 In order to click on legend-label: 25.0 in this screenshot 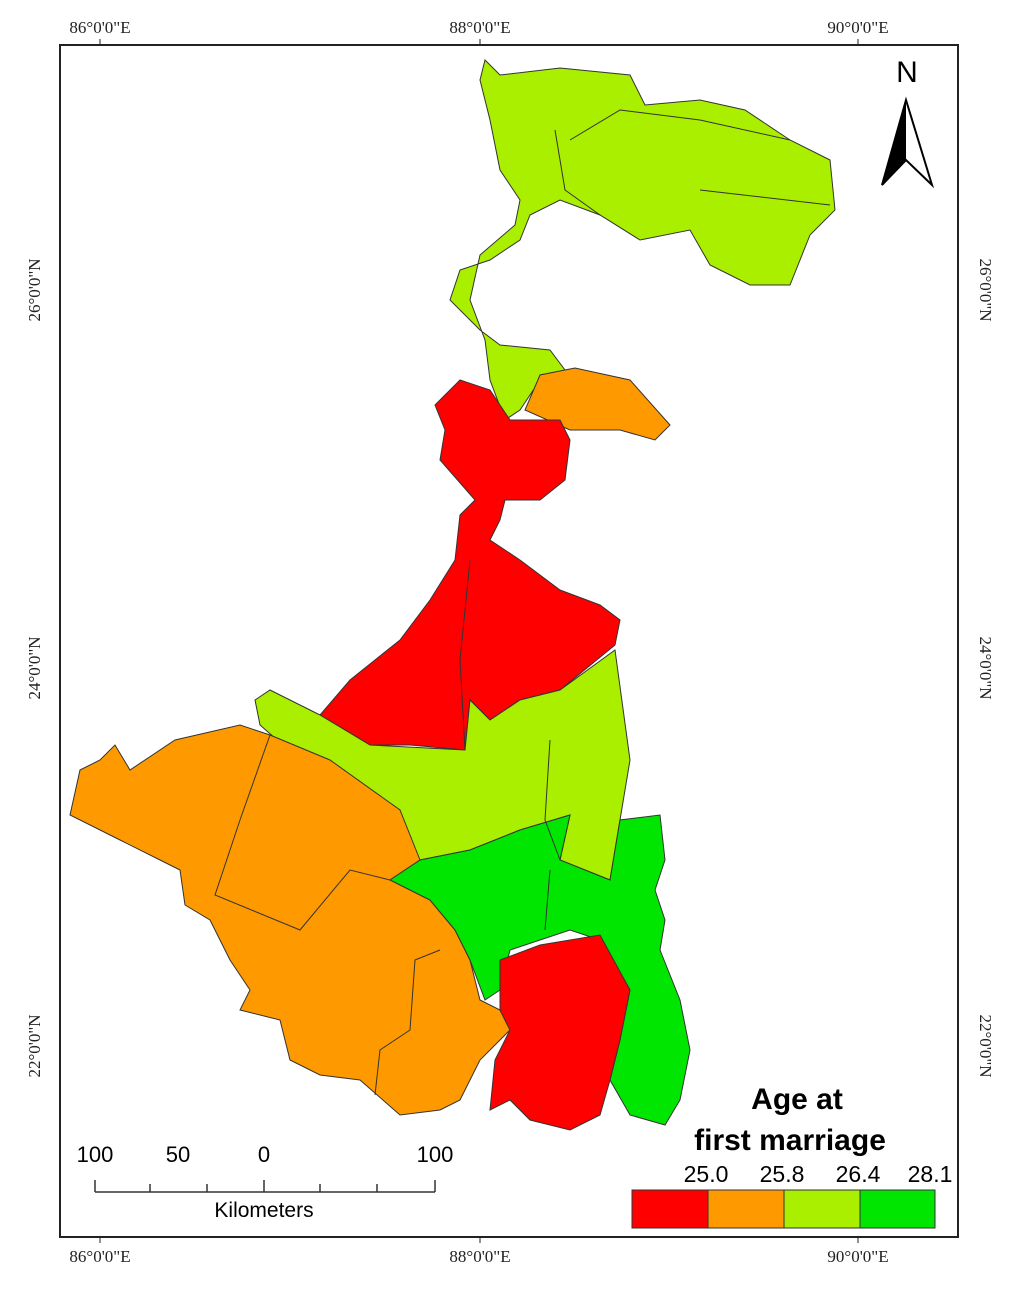, I will do `click(706, 1174)`.